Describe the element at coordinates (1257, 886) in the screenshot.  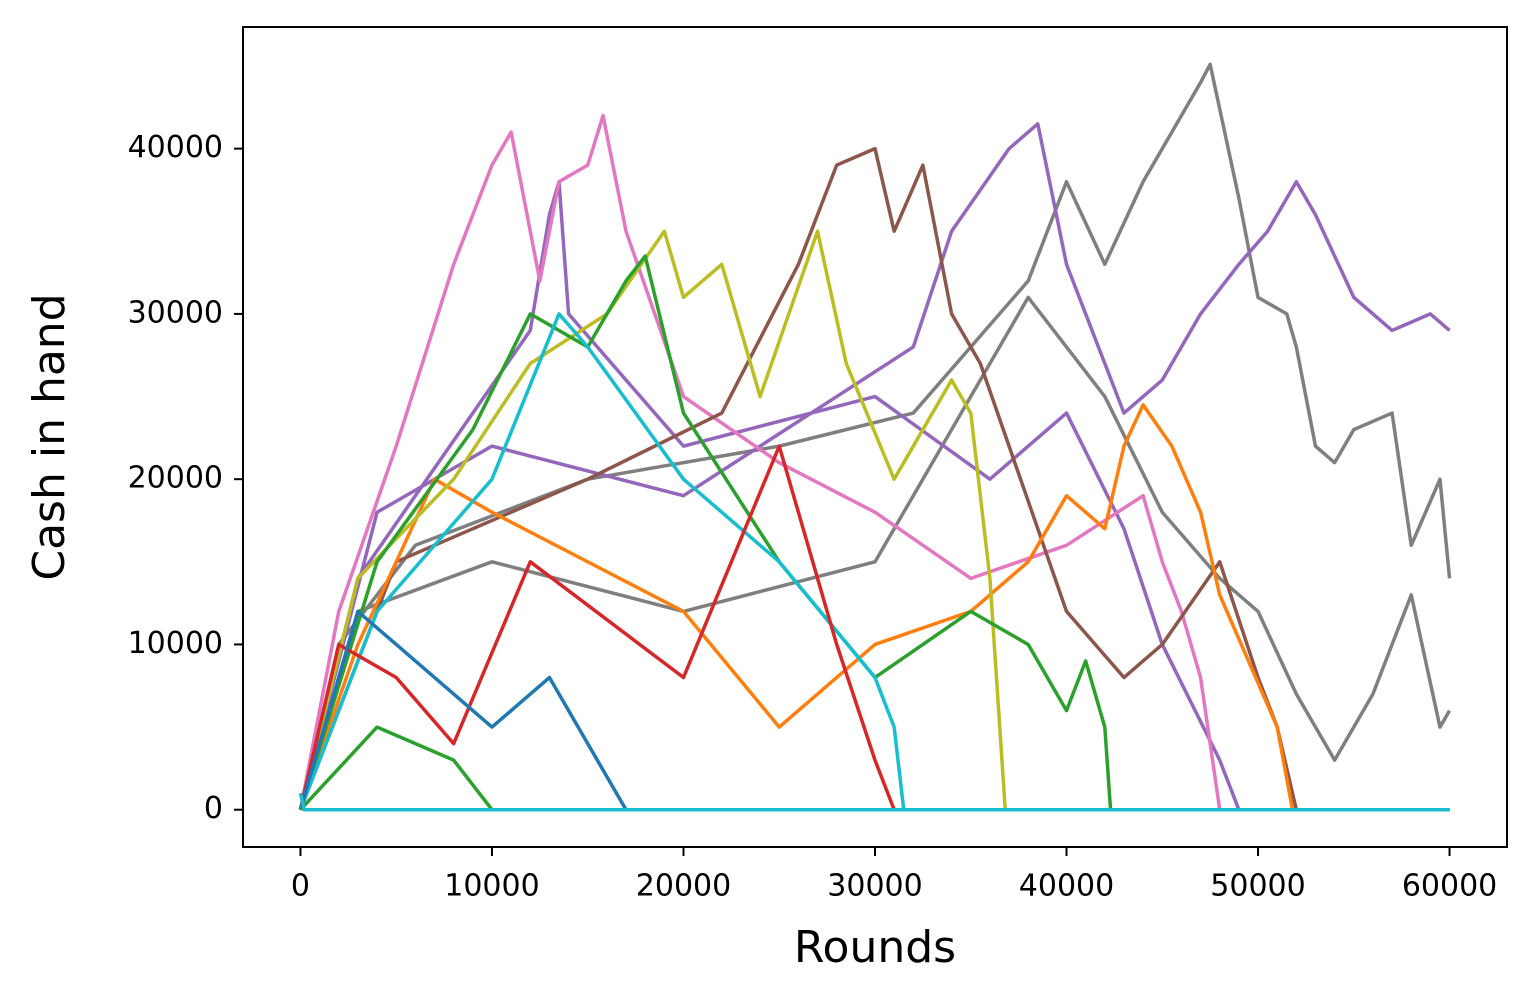
I see `x-tick-label: 50000` at that location.